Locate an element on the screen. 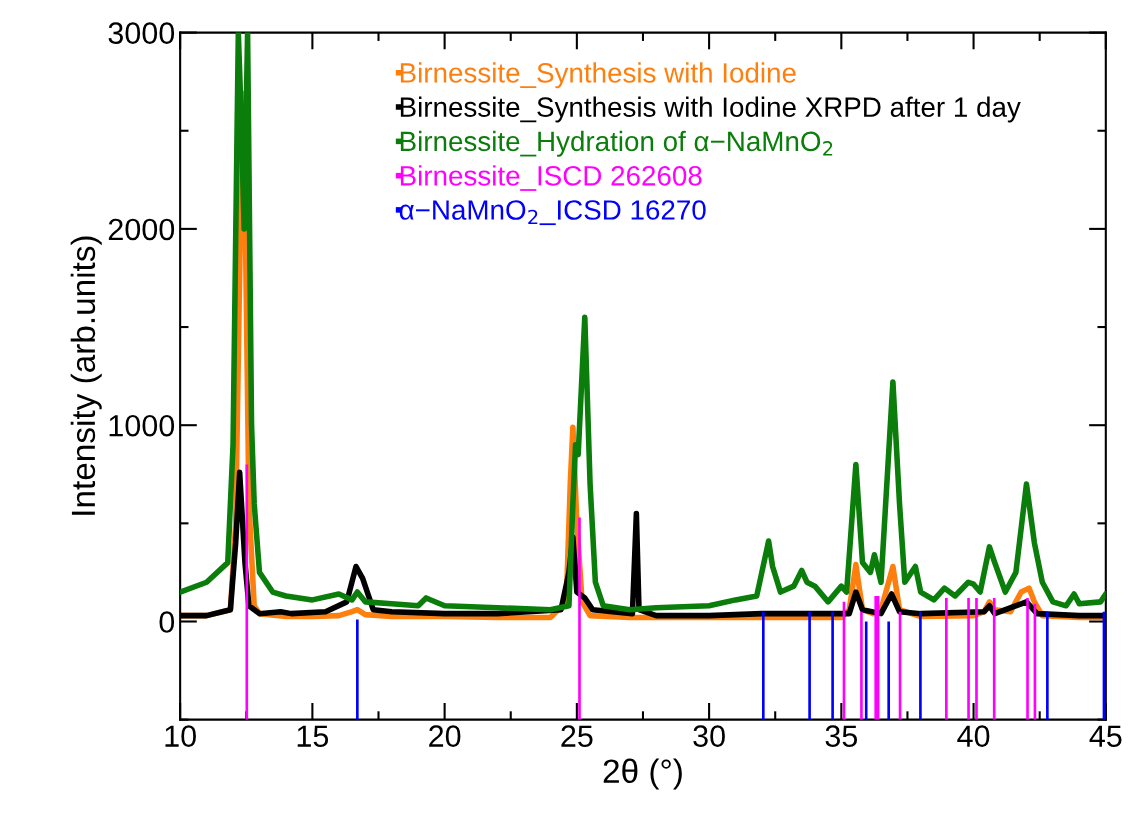  x-tick-label: 45 is located at coordinates (1105, 736).